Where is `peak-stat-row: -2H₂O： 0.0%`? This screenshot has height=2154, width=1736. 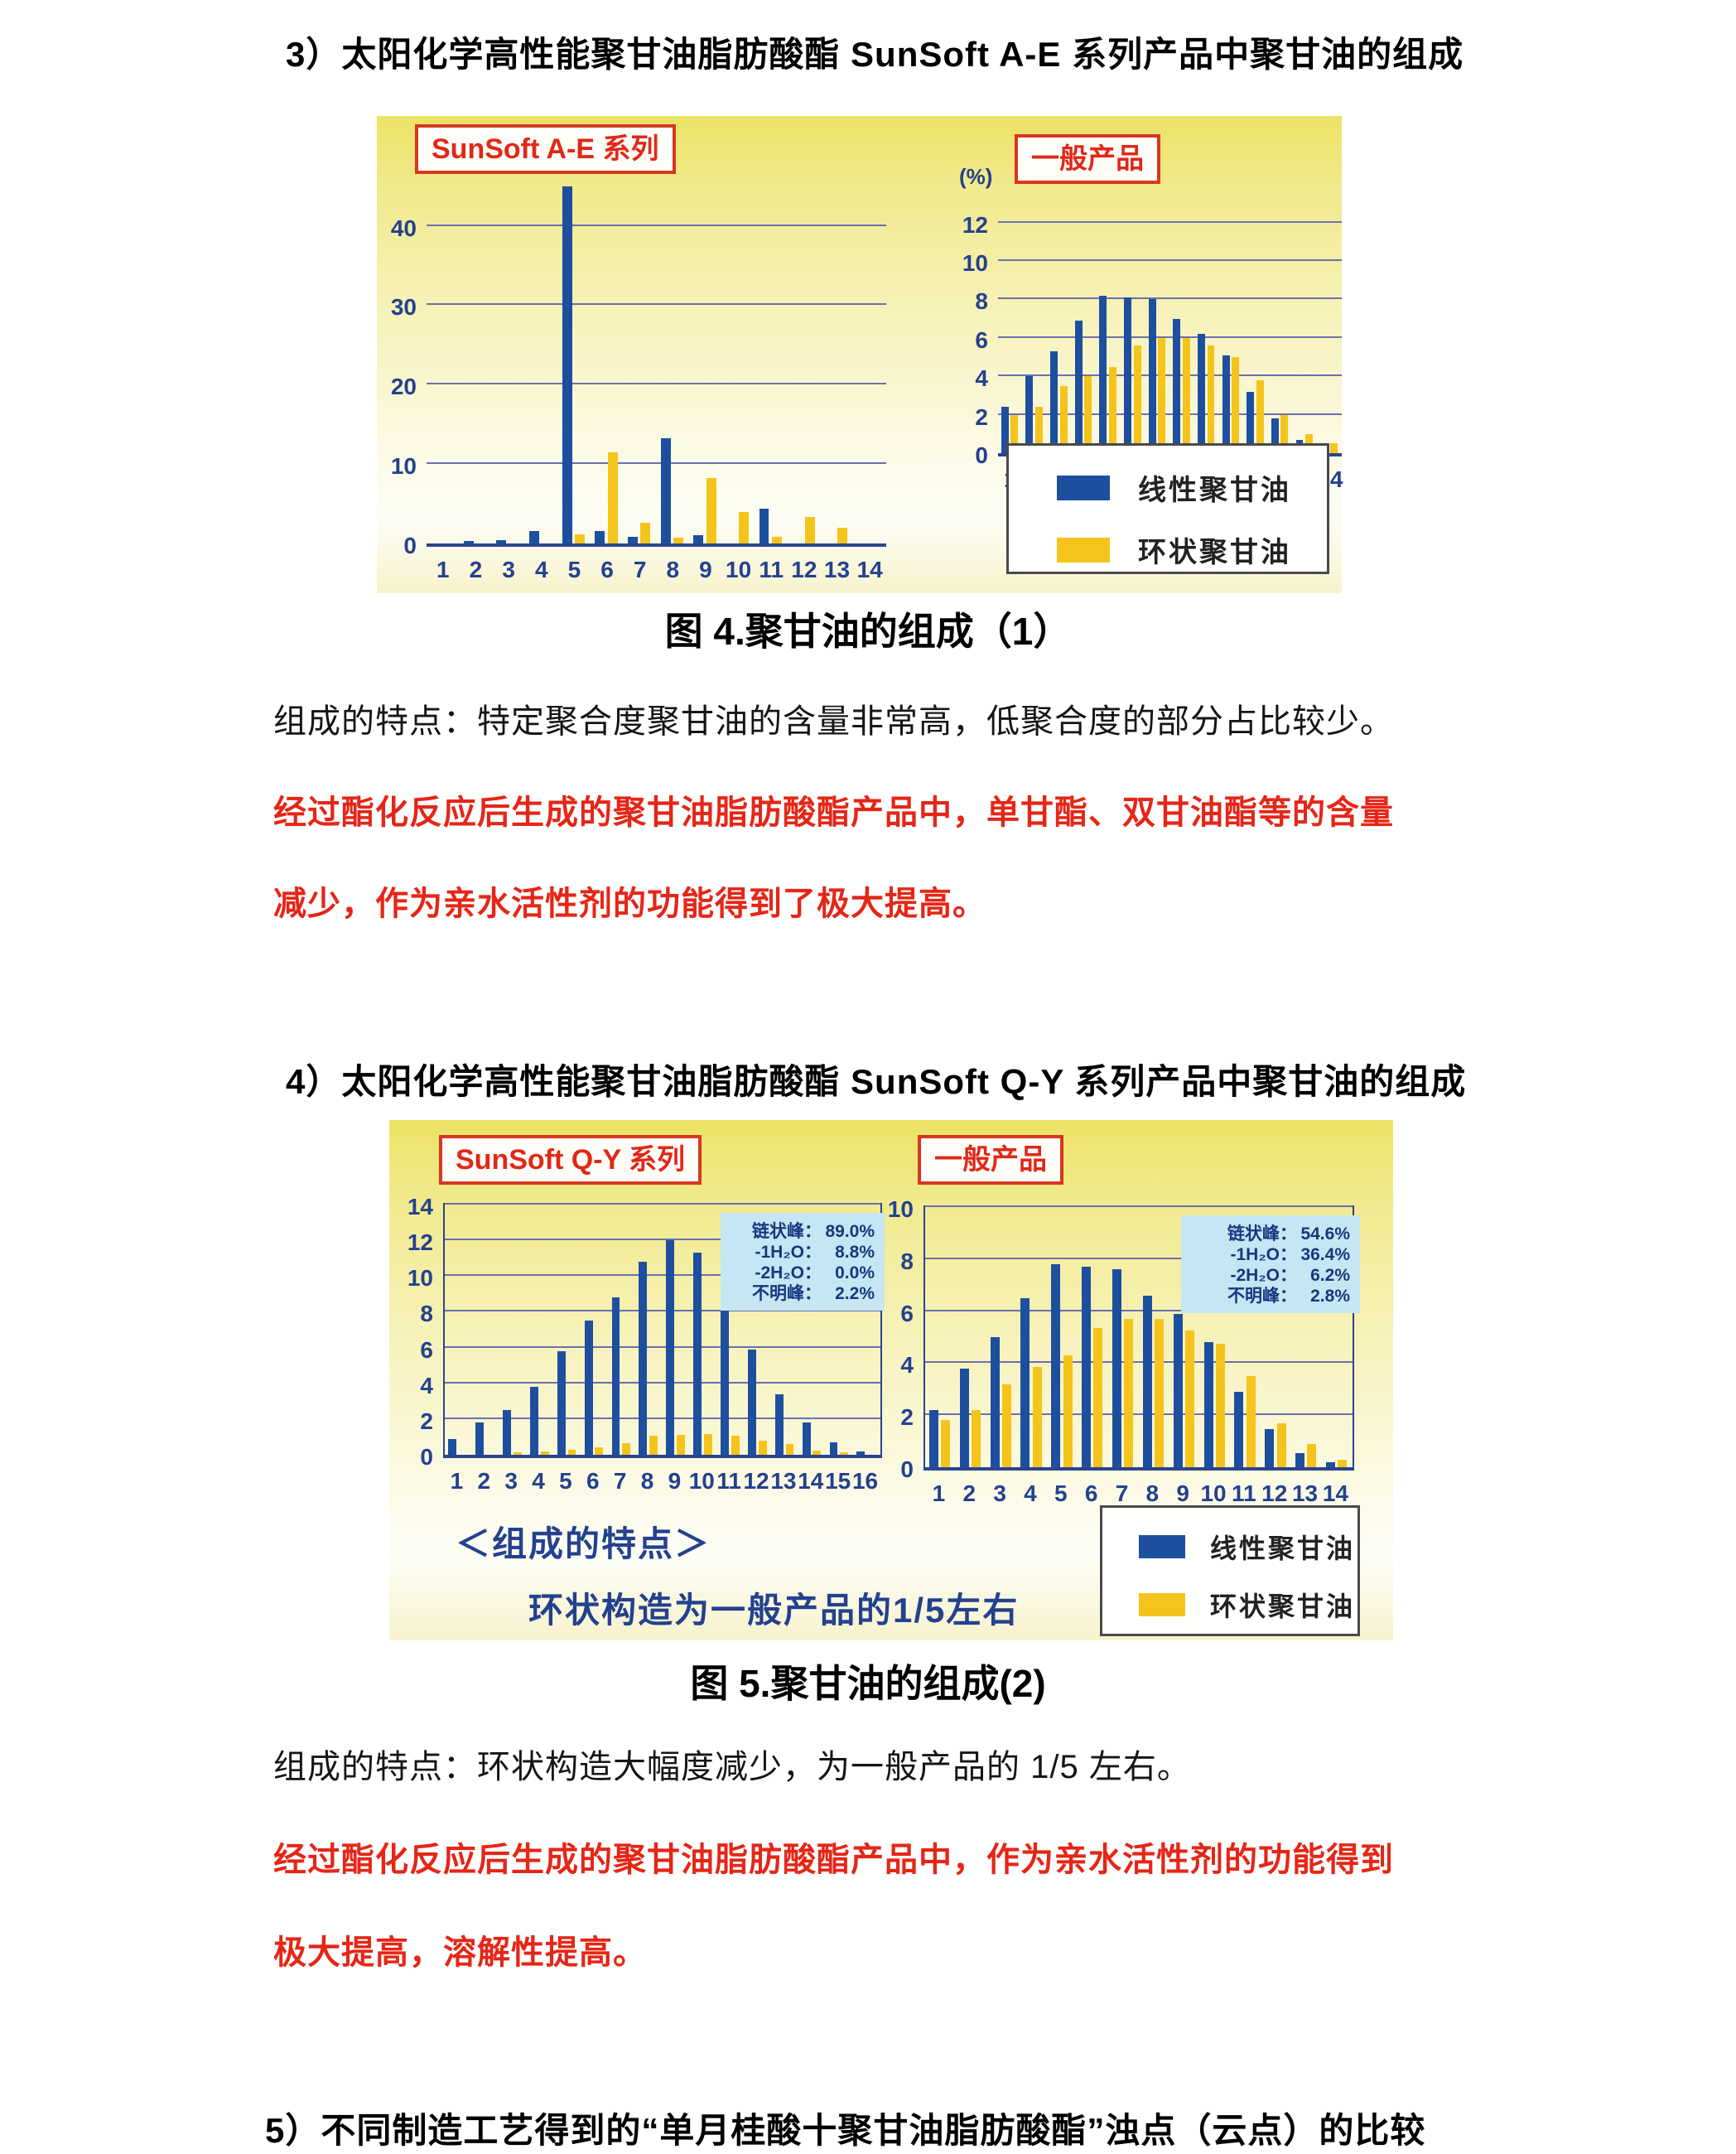
peak-stat-row: -2H₂O： 0.0% is located at coordinates (801, 1273).